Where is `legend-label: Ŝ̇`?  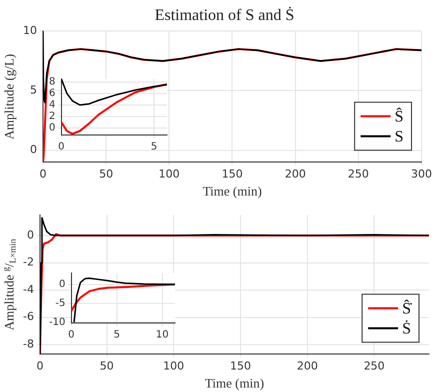
legend-label: Ŝ̇ is located at coordinates (407, 308).